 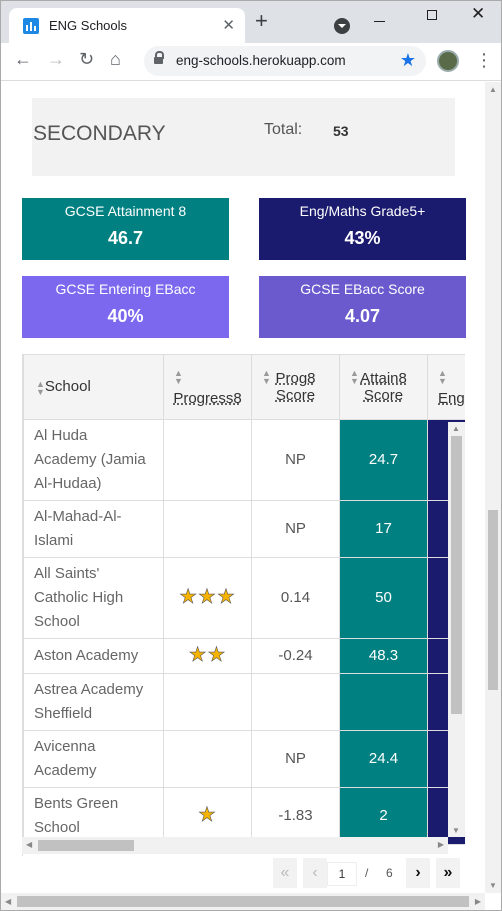 What do you see at coordinates (407, 60) in the screenshot?
I see `bookmark-star-icon: ★` at bounding box center [407, 60].